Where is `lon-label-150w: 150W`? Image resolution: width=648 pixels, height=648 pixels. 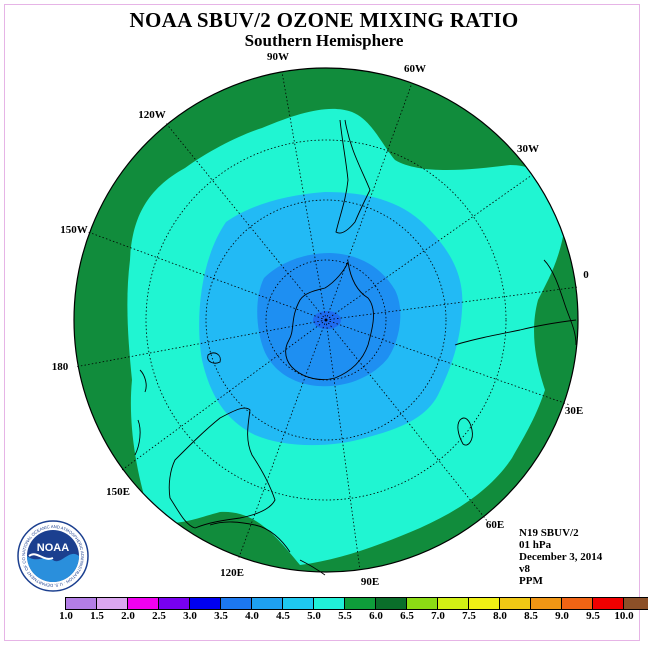
lon-label-150w: 150W is located at coordinates (74, 230).